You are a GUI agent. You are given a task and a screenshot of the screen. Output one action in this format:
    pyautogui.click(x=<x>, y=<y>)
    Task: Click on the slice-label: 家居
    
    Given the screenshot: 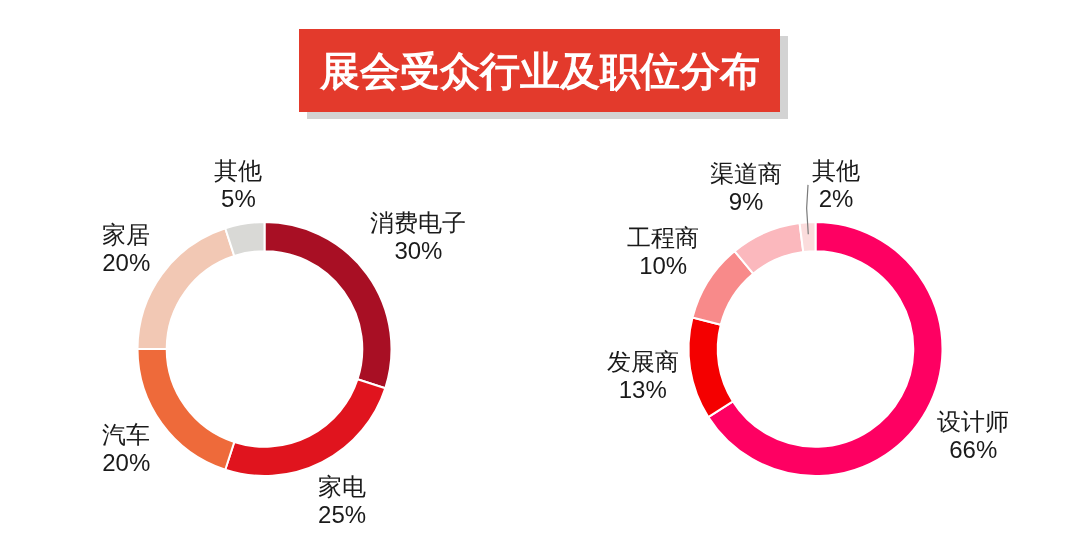 What is the action you would take?
    pyautogui.click(x=126, y=234)
    